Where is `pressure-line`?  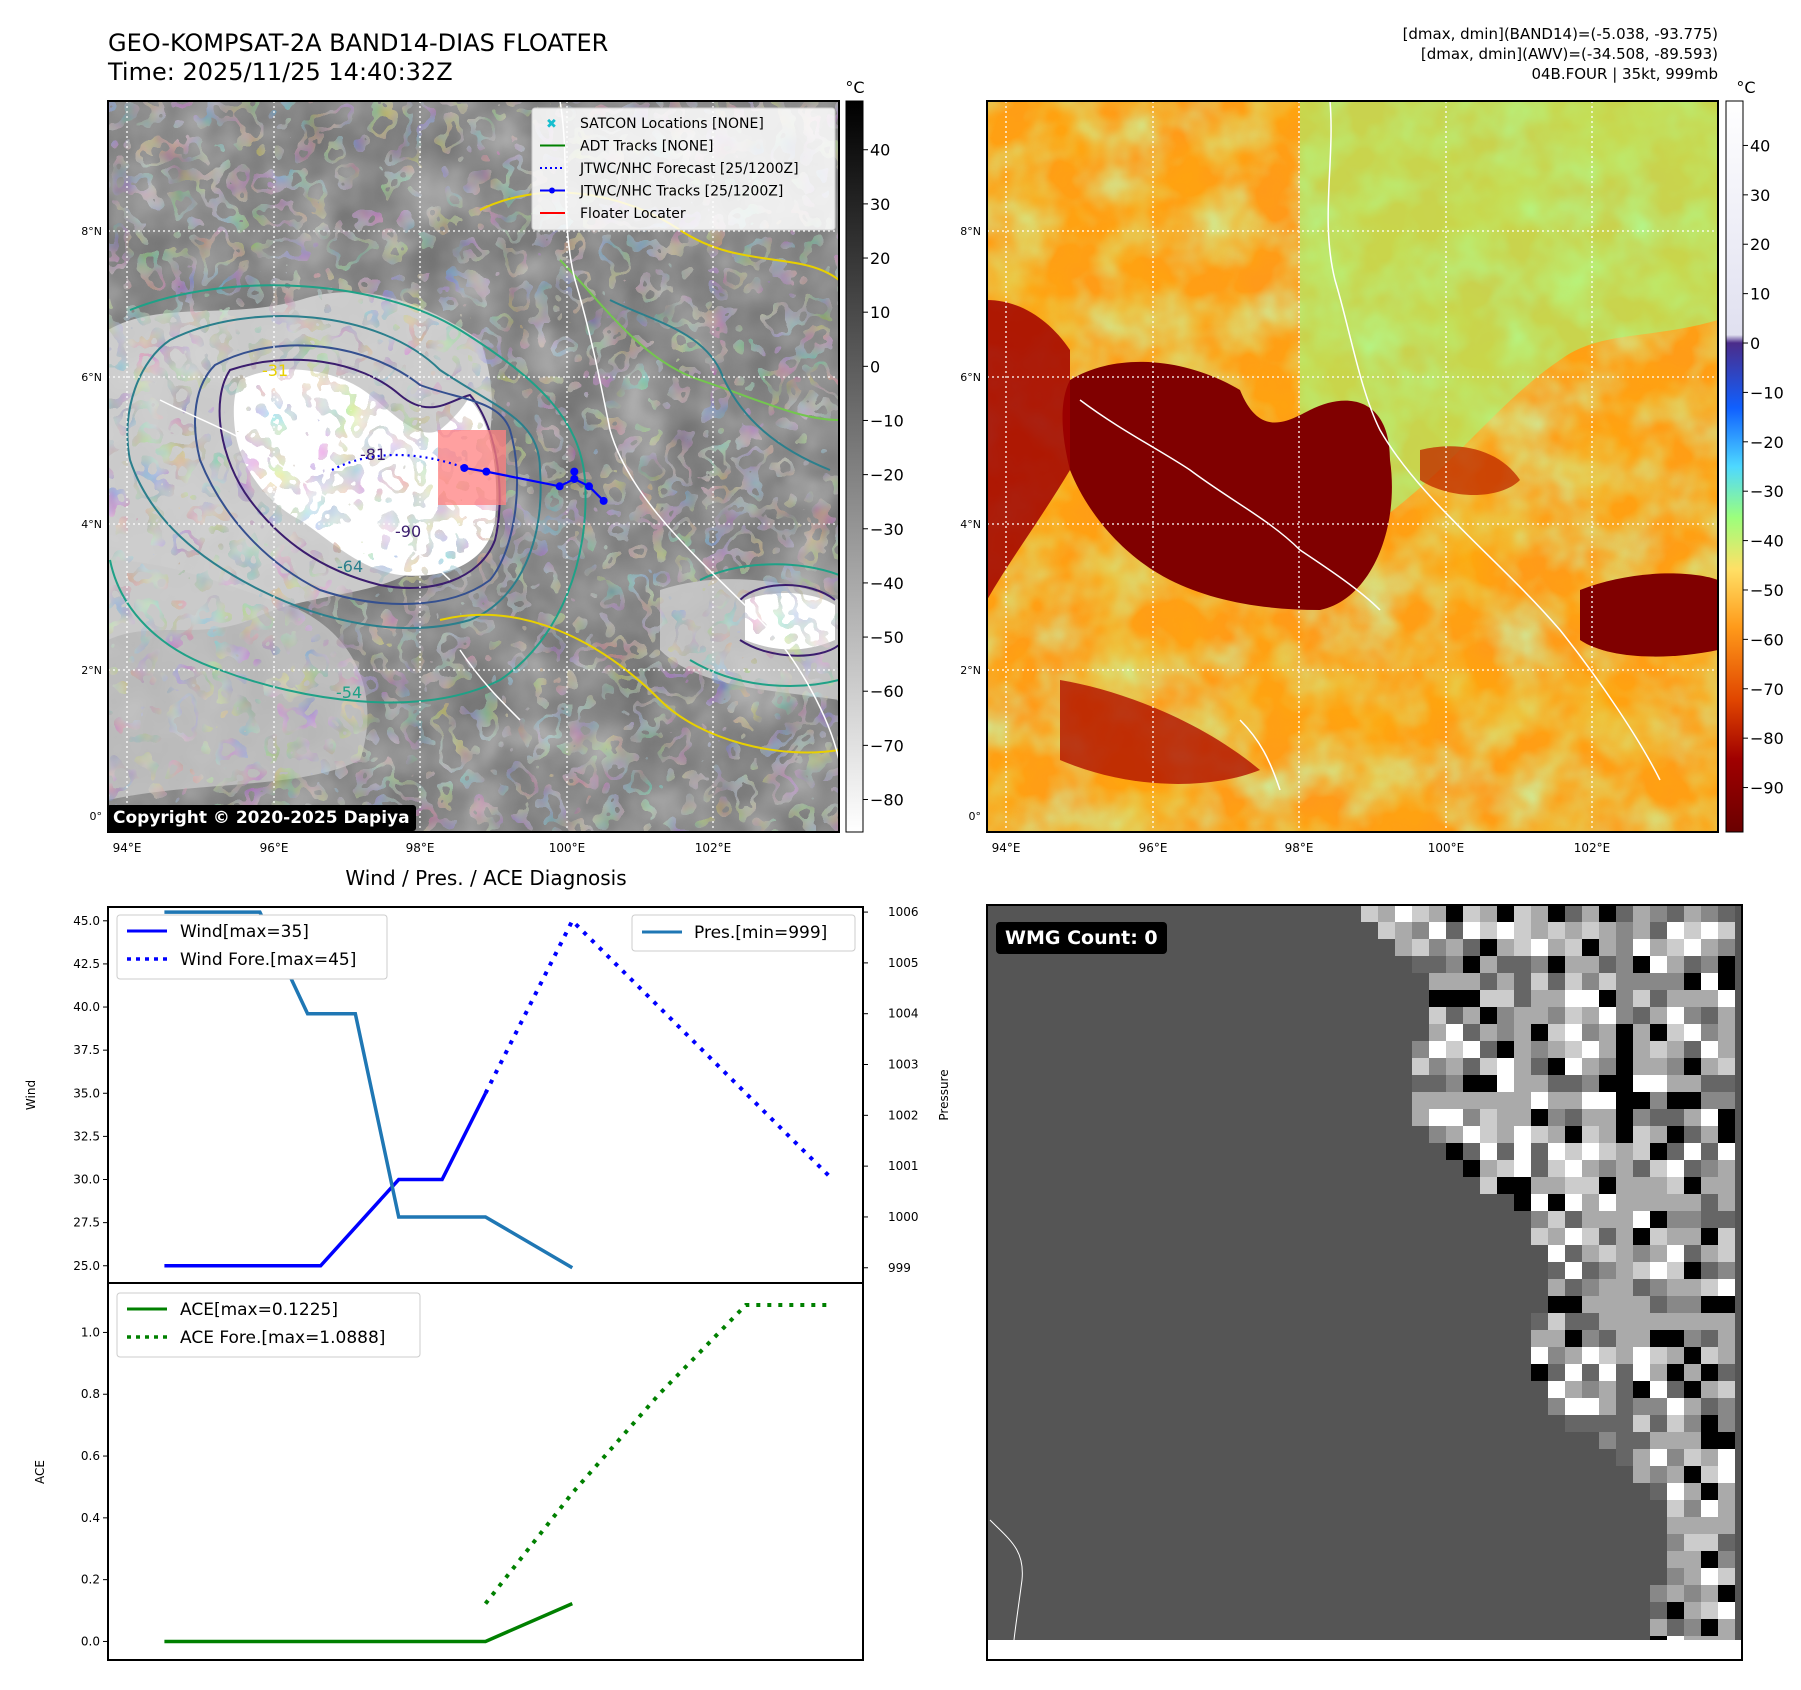
pressure-line is located at coordinates (369, 1090).